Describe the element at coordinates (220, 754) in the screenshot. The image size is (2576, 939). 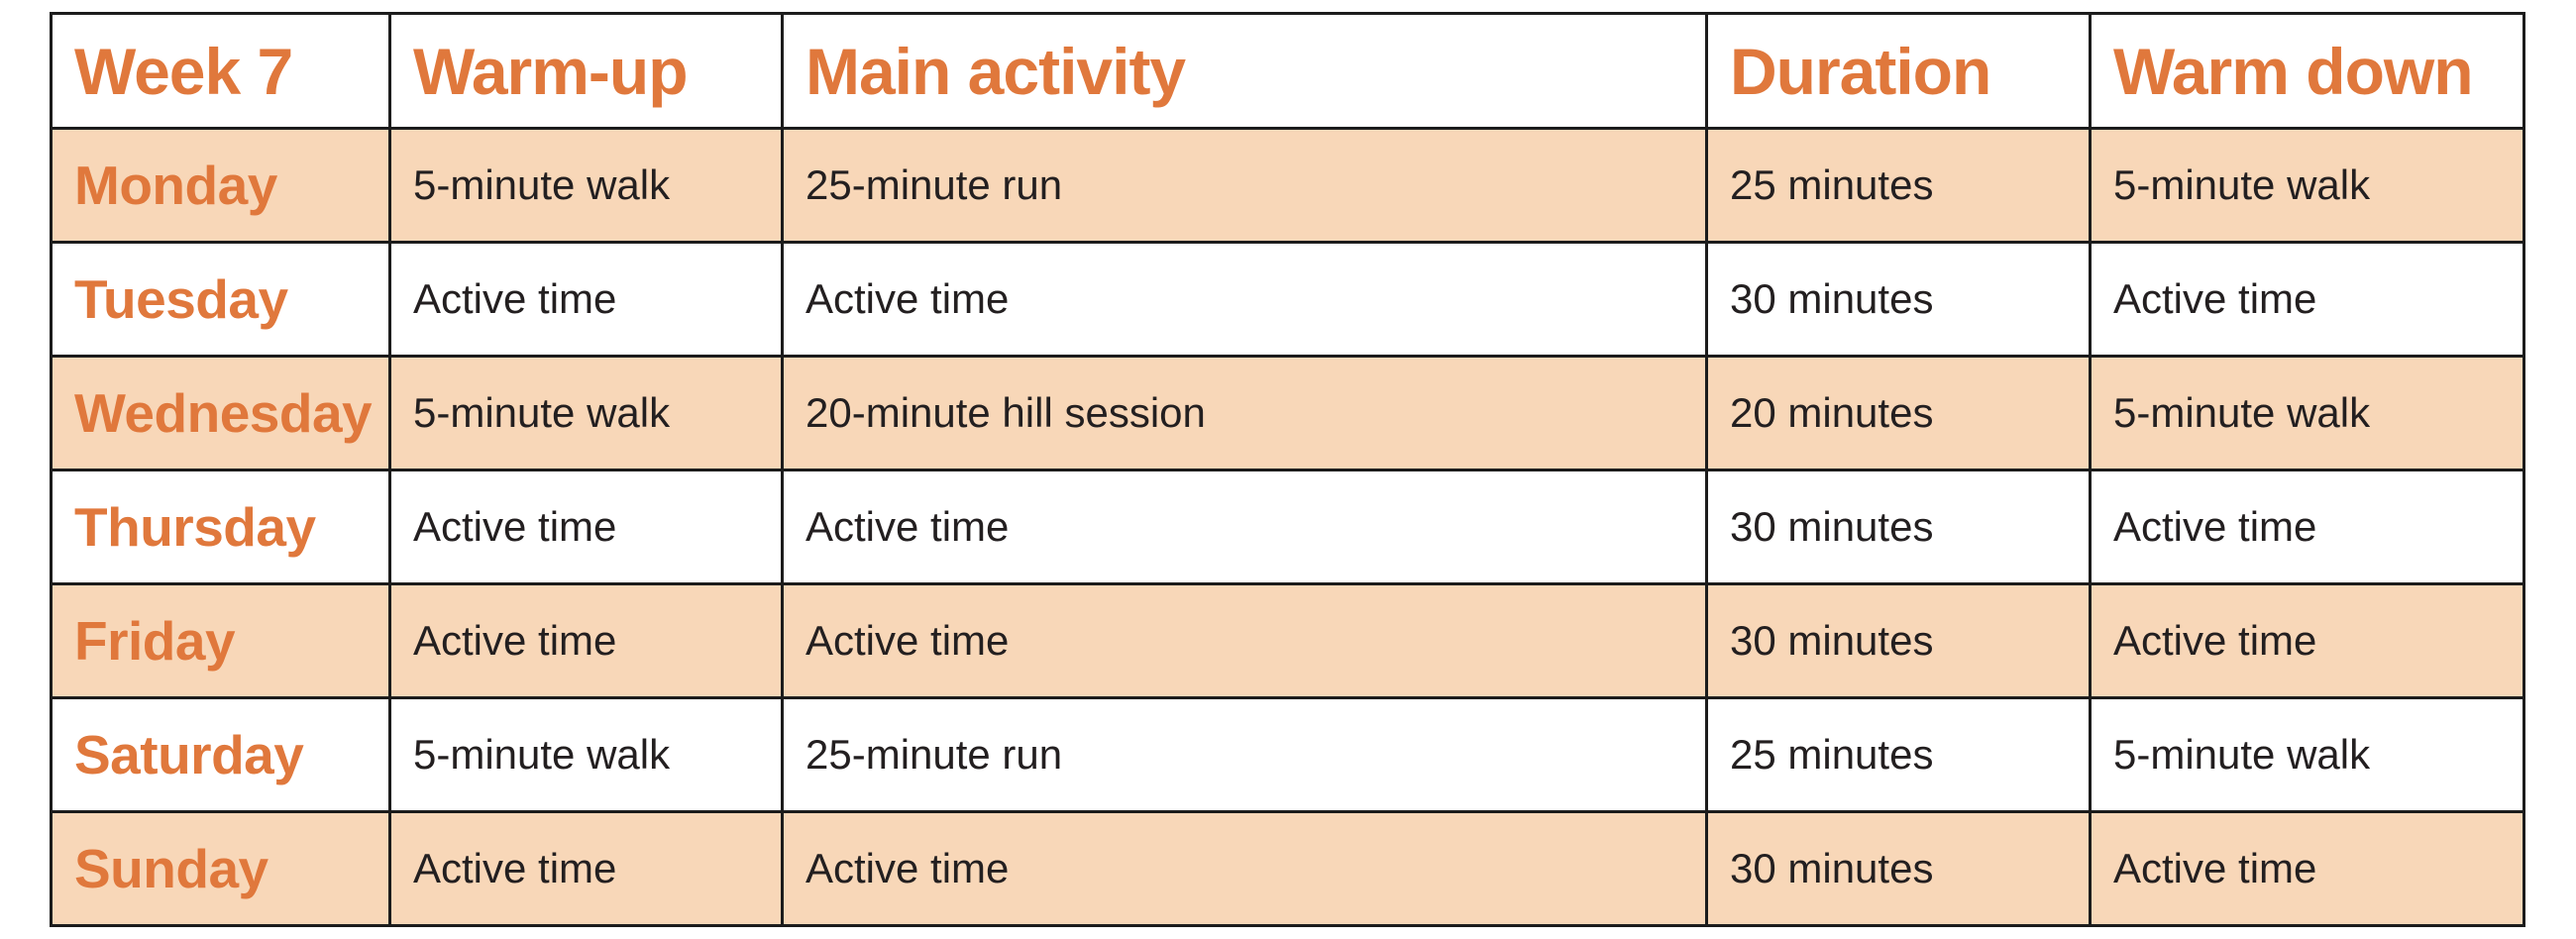
I see `day-cell: Saturday` at that location.